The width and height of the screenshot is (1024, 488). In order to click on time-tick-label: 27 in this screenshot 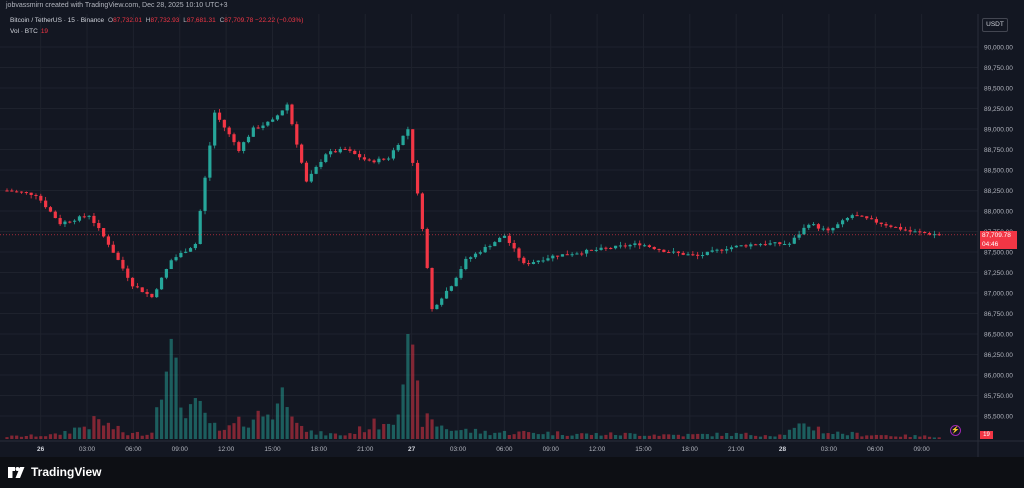, I will do `click(412, 449)`.